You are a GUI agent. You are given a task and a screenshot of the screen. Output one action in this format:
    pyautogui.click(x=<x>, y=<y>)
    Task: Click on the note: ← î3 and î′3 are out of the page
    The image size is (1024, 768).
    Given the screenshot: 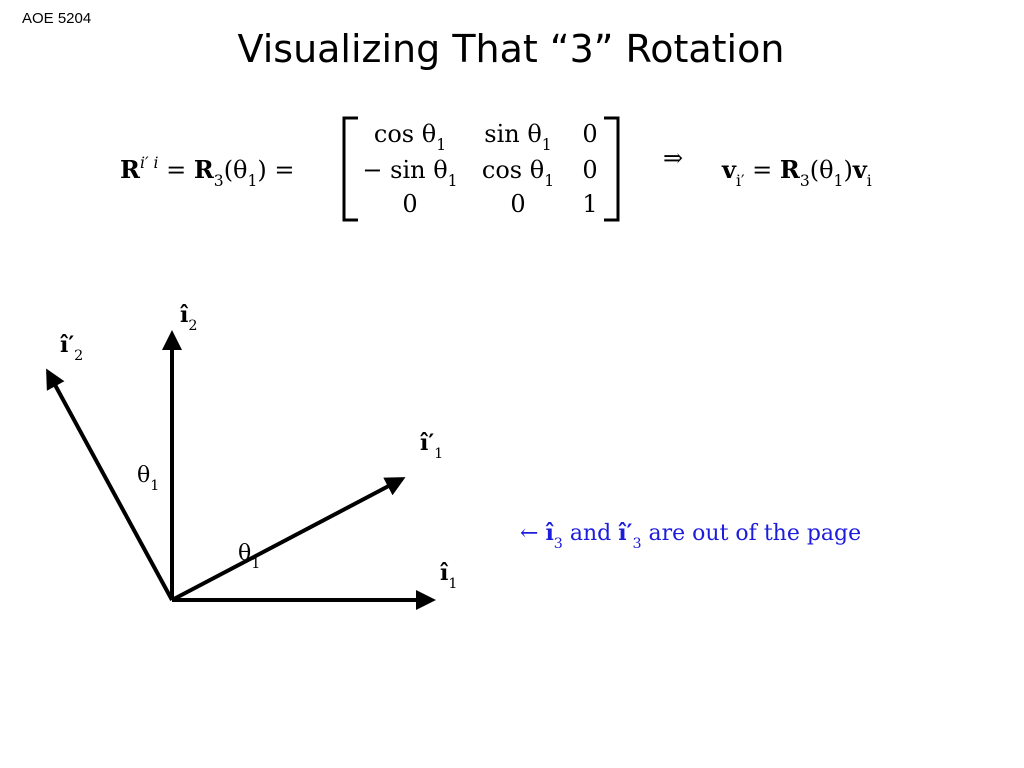 What is the action you would take?
    pyautogui.click(x=690, y=536)
    